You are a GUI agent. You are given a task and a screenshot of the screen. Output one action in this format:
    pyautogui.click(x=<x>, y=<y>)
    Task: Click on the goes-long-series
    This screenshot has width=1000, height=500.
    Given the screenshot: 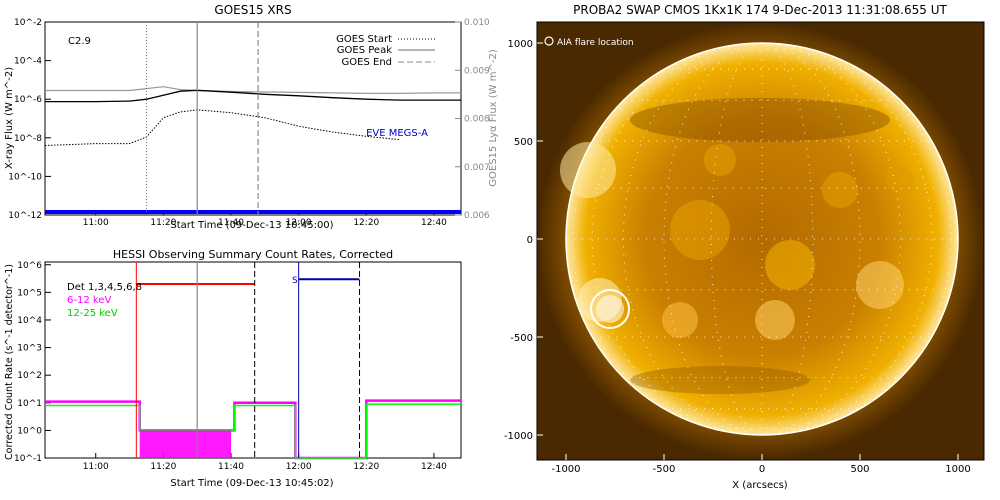 What is the action you would take?
    pyautogui.click(x=253, y=96)
    